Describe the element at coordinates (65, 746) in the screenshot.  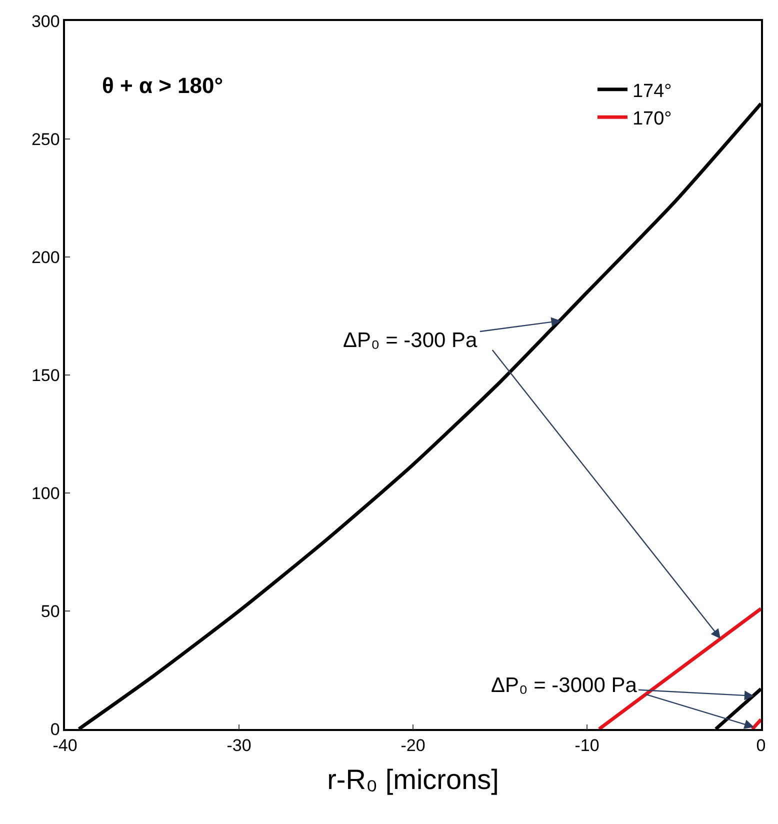
I see `x-tick-label: -40` at that location.